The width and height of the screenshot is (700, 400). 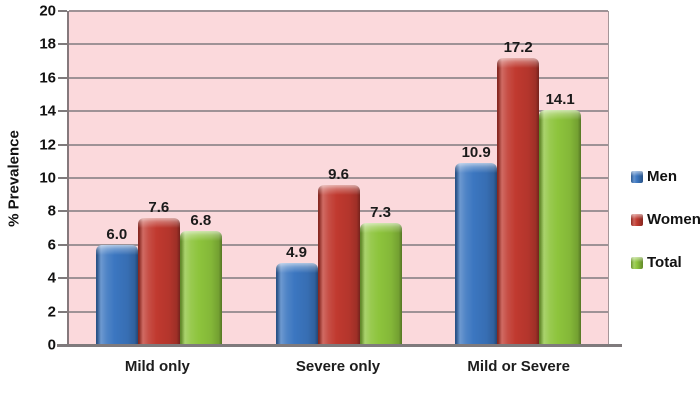 I want to click on bar-and-label: 4.9, so click(x=296, y=178).